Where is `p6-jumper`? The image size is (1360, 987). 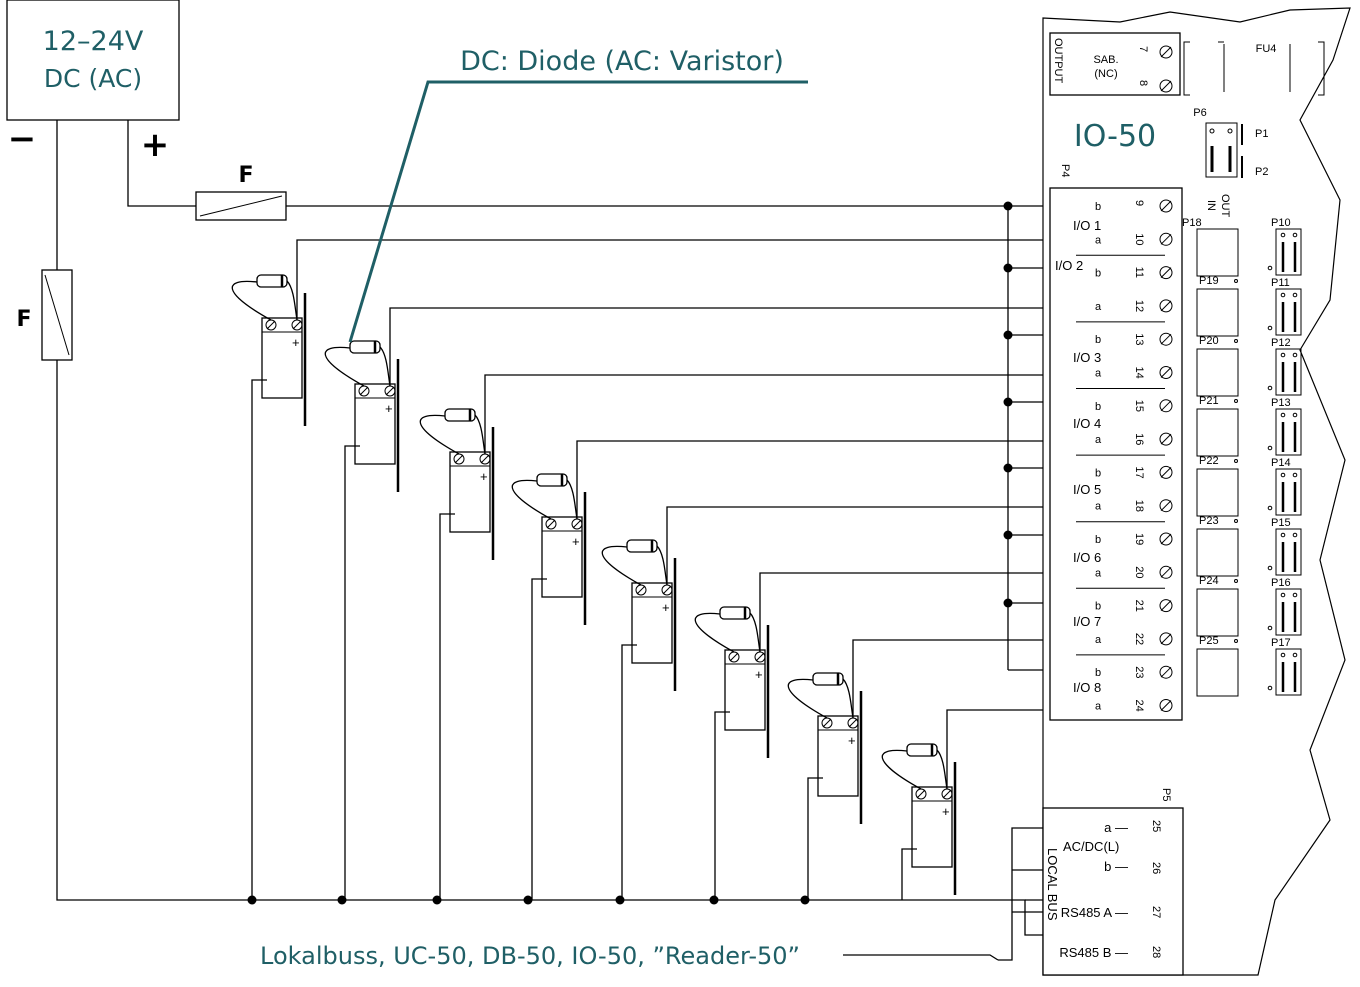
p6-jumper is located at coordinates (1221, 150).